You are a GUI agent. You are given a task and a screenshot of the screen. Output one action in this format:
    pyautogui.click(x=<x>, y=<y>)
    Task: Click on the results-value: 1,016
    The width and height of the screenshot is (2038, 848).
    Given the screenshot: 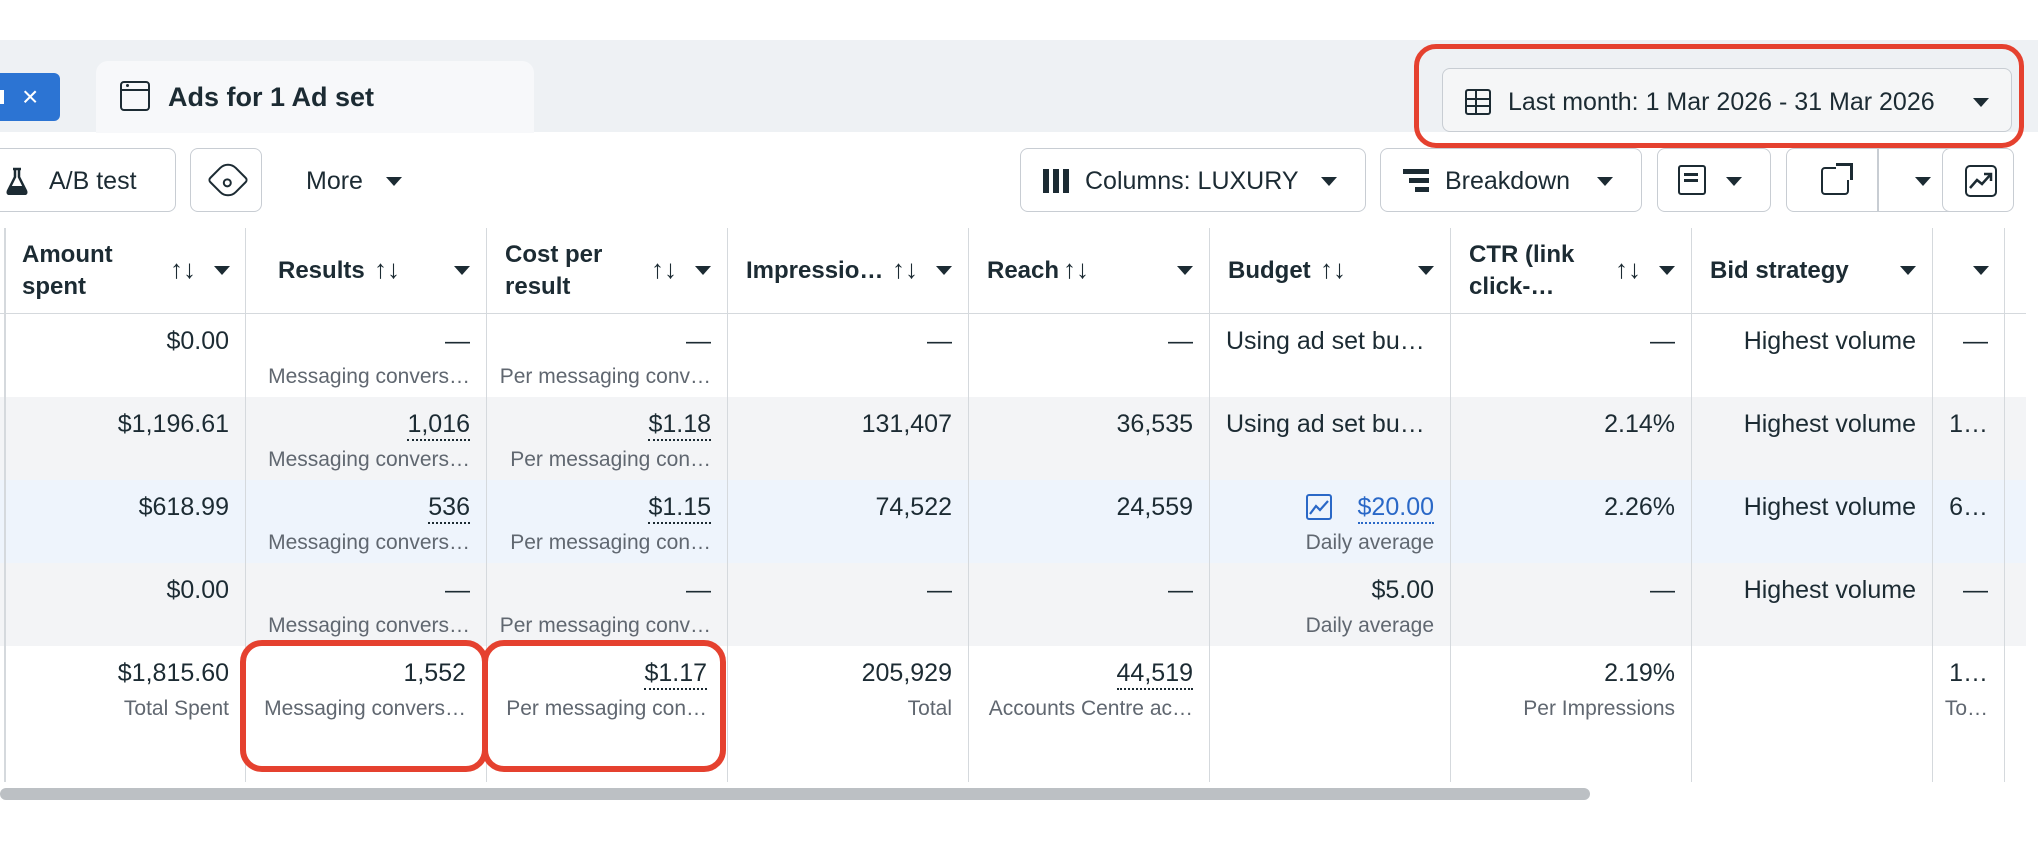 What is the action you would take?
    pyautogui.click(x=438, y=425)
    